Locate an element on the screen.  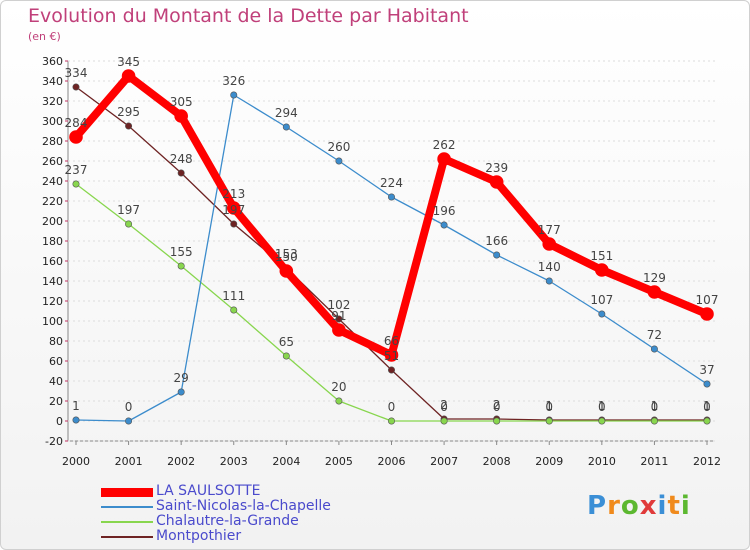
y-tick-label: 140 is located at coordinates (52, 281).